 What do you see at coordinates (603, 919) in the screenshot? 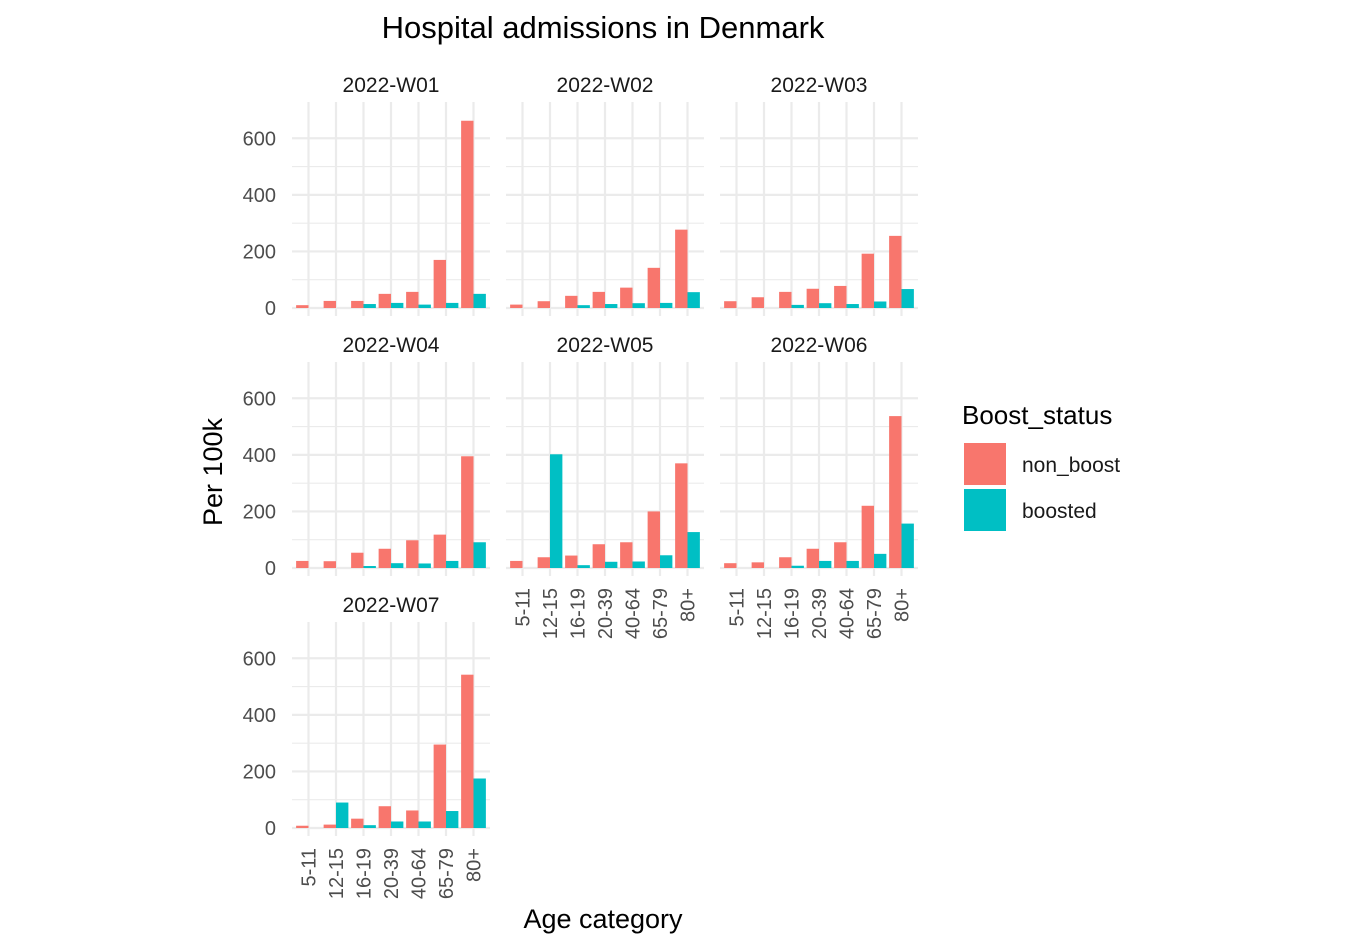
I see `x-axis-title: Age category` at bounding box center [603, 919].